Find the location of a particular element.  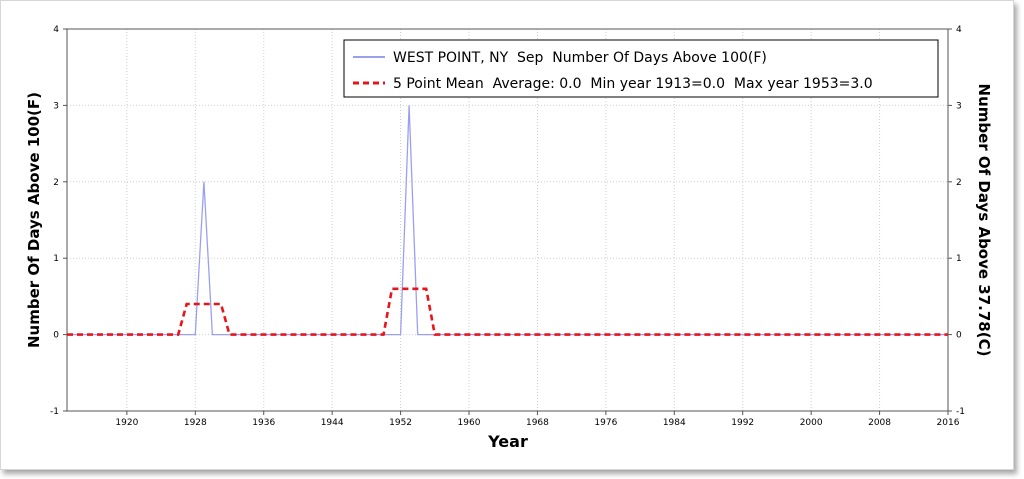

x-tick-label: 1960 is located at coordinates (469, 423).